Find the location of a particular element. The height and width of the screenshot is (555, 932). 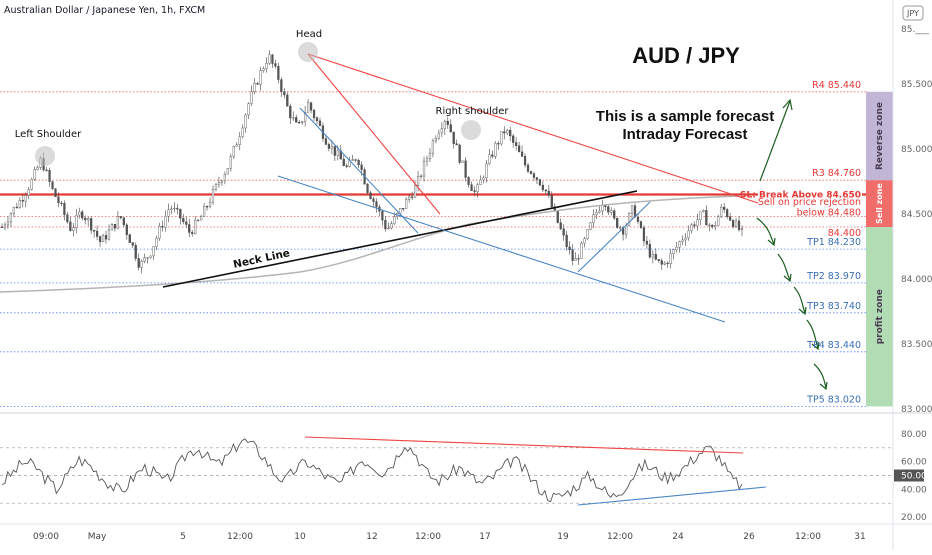

chart-title: AUD / JPY is located at coordinates (686, 55).